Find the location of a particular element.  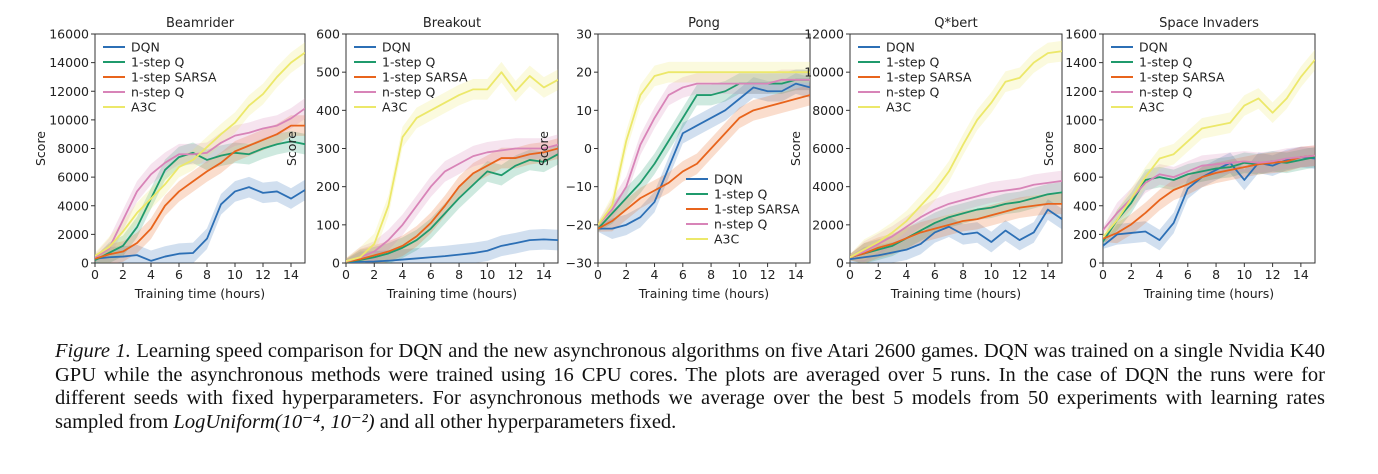

y-tick-label: 4000 is located at coordinates (73, 205).